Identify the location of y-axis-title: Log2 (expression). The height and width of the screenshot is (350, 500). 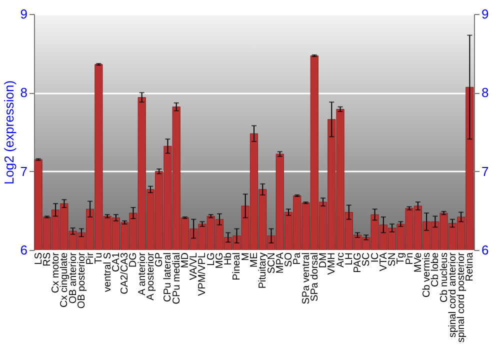
(8, 132).